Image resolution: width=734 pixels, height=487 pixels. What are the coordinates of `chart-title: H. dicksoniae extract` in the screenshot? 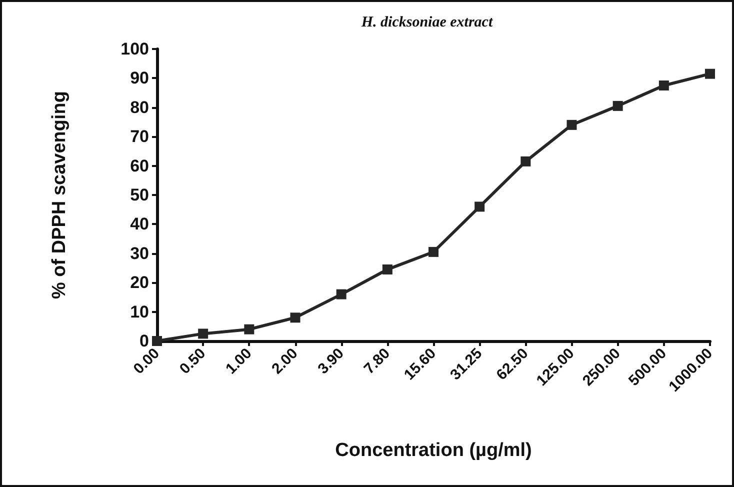 It's located at (427, 22).